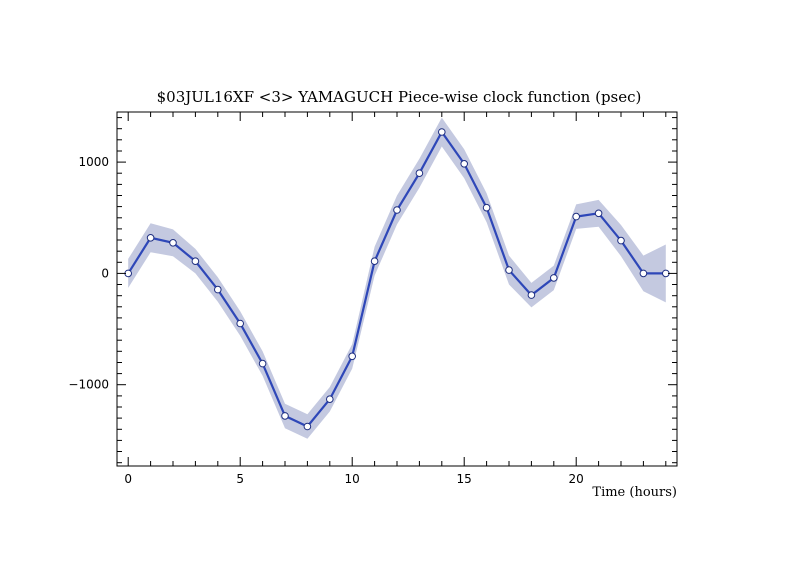 This screenshot has height=577, width=794. I want to click on y-tick-label: 1000, so click(93, 162).